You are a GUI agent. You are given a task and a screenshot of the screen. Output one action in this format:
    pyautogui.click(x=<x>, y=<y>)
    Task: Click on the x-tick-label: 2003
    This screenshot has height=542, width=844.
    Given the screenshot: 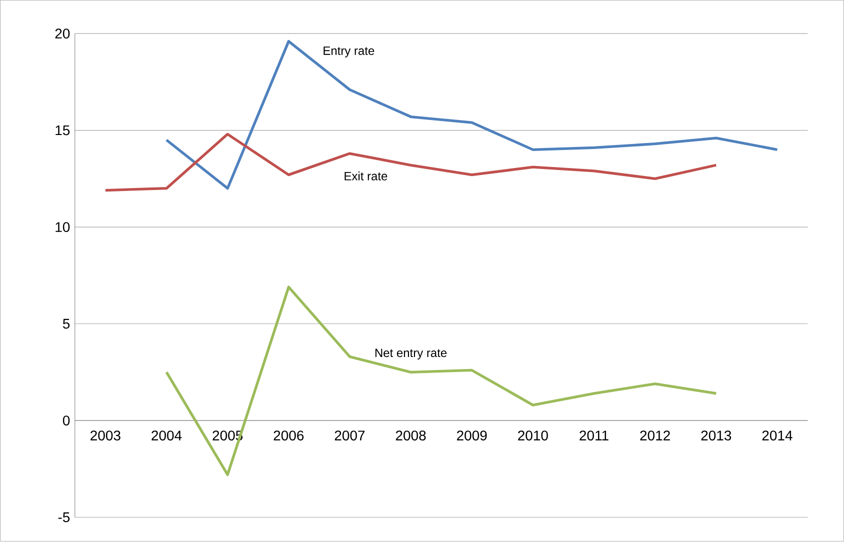 What is the action you would take?
    pyautogui.click(x=105, y=435)
    